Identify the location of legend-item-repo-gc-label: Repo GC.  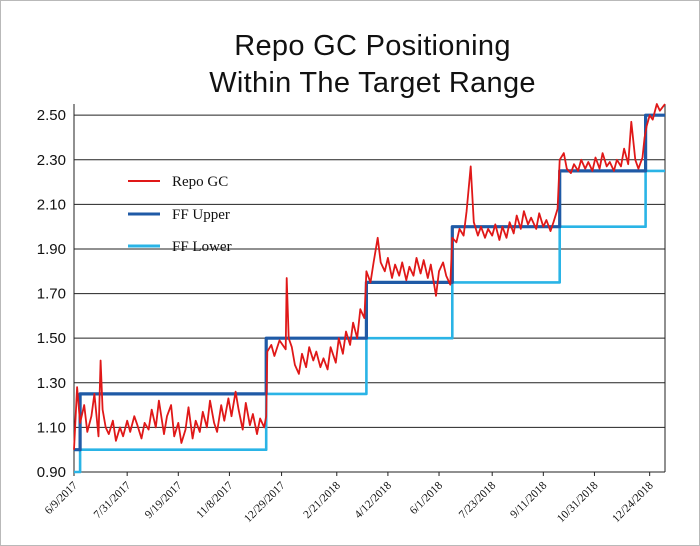
(200, 182).